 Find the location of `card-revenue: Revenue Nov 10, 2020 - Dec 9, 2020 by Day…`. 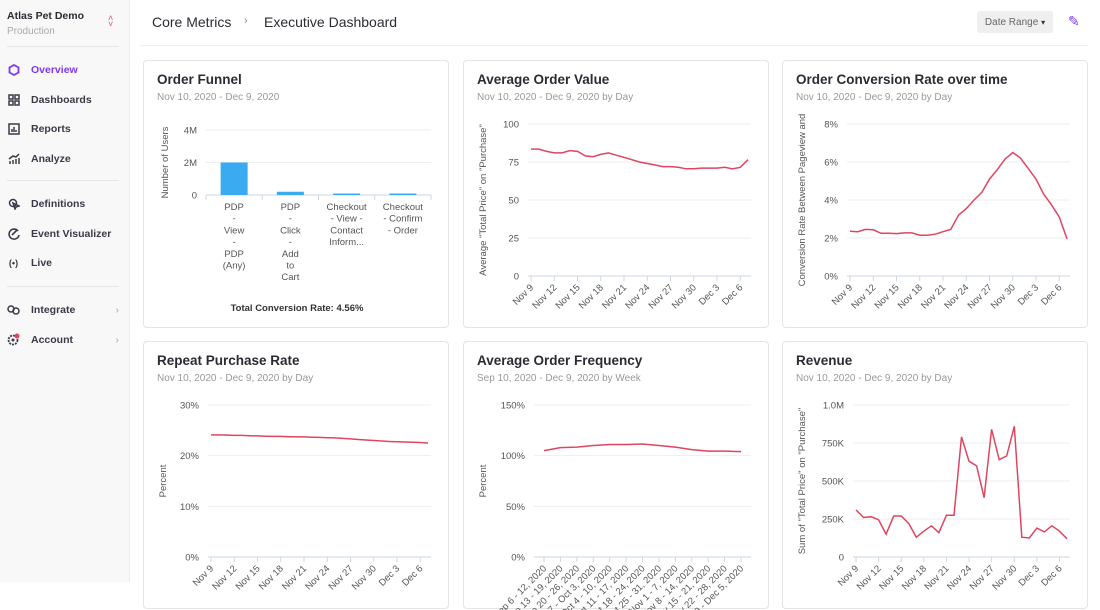

card-revenue: Revenue Nov 10, 2020 - Dec 9, 2020 by Day… is located at coordinates (935, 475).